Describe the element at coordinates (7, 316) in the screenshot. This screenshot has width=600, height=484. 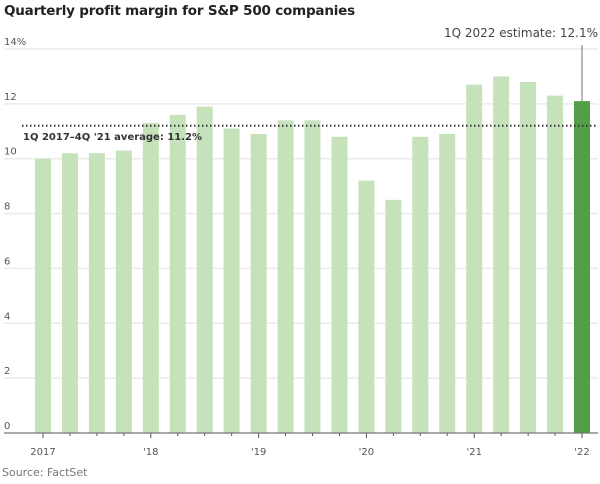
I see `y-tick-label: 4` at that location.